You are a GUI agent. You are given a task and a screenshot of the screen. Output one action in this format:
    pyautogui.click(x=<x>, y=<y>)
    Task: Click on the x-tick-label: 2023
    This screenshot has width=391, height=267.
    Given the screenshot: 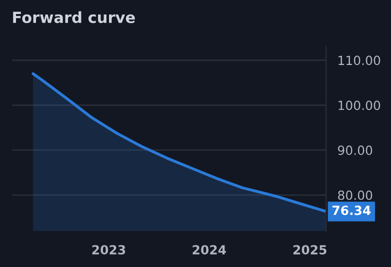 What is the action you would take?
    pyautogui.click(x=109, y=250)
    